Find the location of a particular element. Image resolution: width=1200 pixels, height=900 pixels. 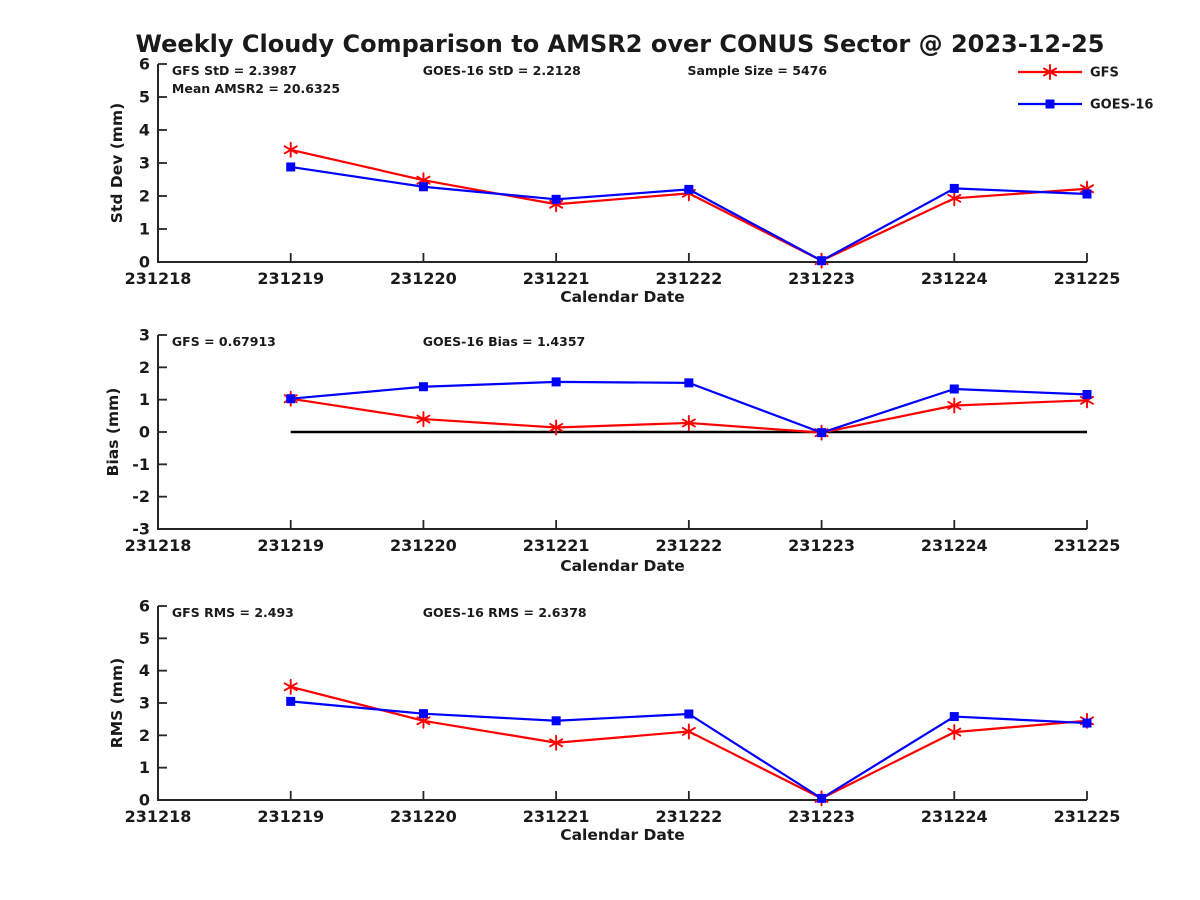

annotation: GOES-16 Bias = 1.4357 is located at coordinates (504, 341).